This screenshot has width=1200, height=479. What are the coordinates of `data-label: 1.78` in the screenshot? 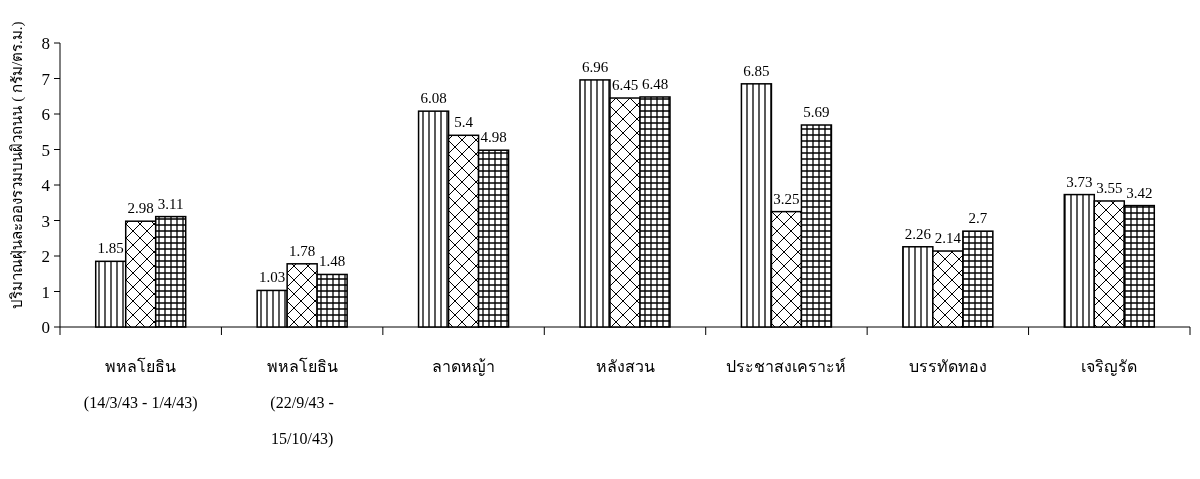 It's located at (302, 250).